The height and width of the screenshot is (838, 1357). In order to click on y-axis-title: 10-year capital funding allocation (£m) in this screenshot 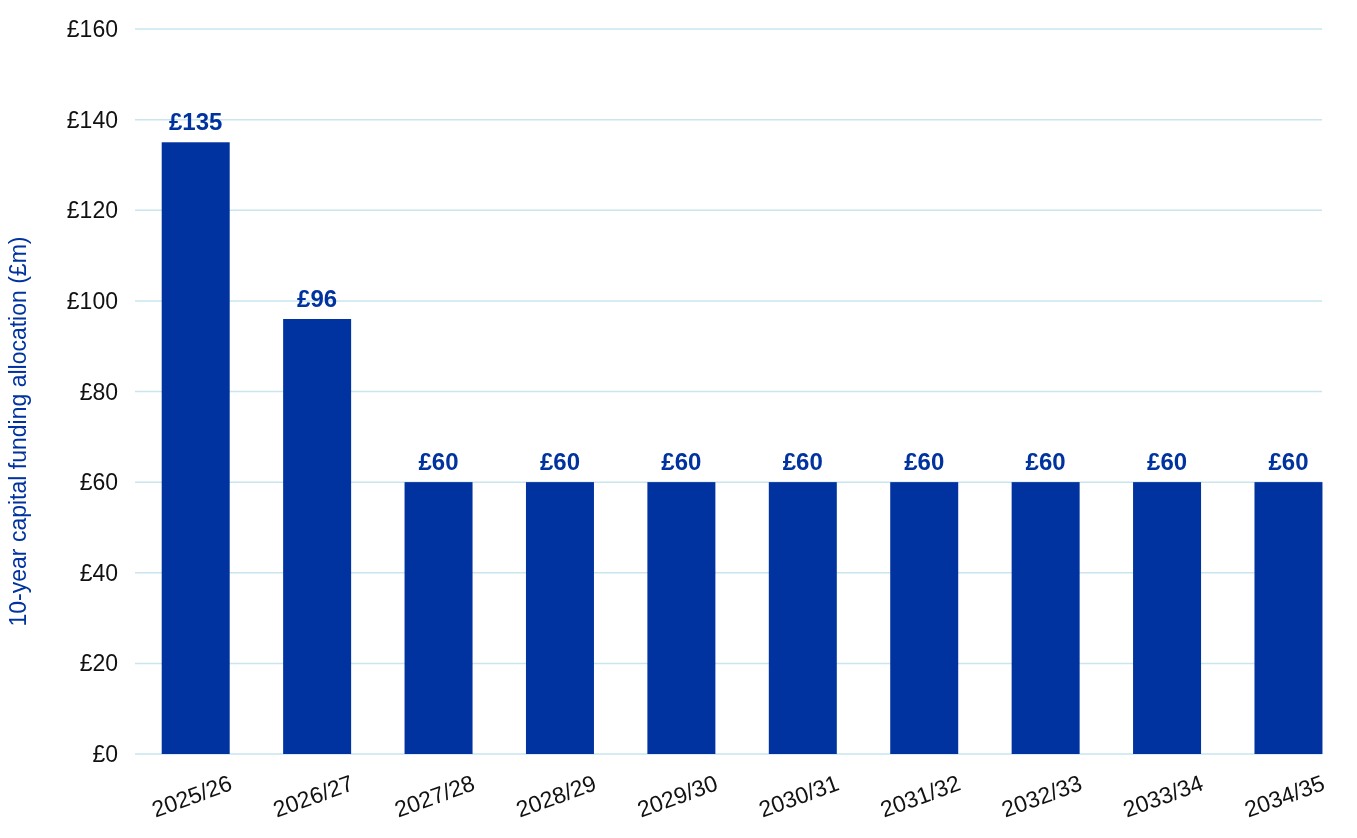, I will do `click(18, 431)`.